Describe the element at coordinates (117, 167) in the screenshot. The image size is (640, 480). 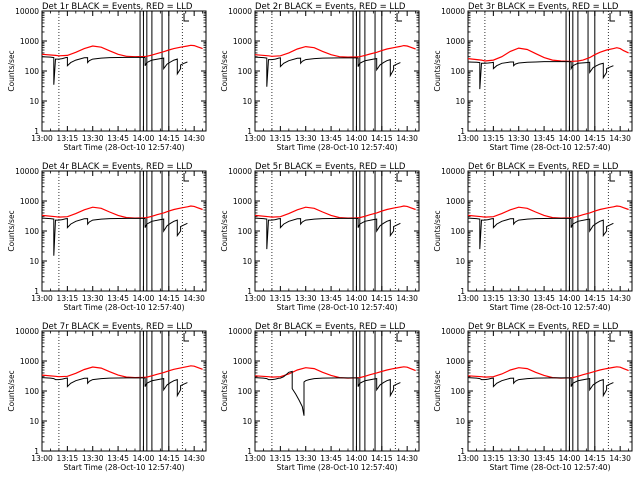
I see `chart-title: Det 4r BLACK = Events, RED = LLD` at that location.